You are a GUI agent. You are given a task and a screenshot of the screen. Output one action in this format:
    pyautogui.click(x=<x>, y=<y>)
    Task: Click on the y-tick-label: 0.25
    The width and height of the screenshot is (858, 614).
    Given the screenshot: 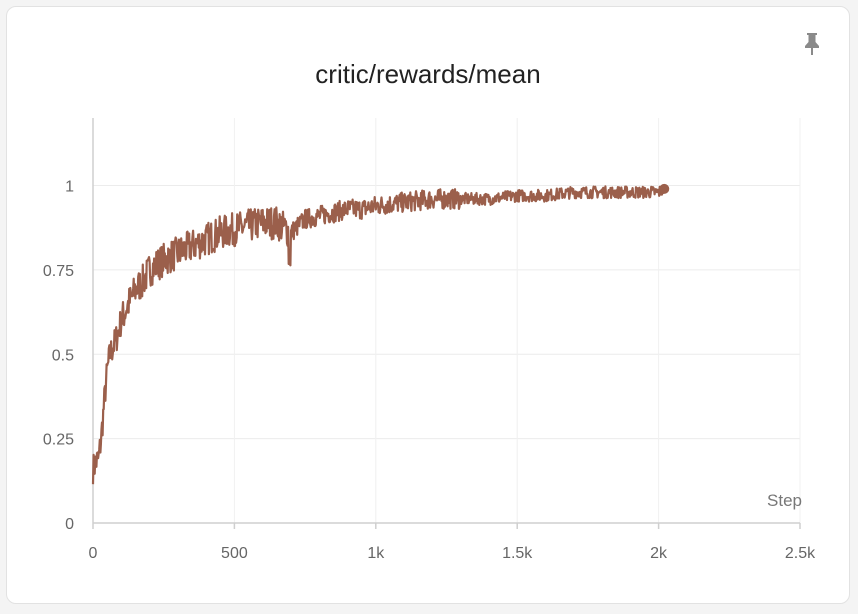 What is the action you would take?
    pyautogui.click(x=58, y=440)
    